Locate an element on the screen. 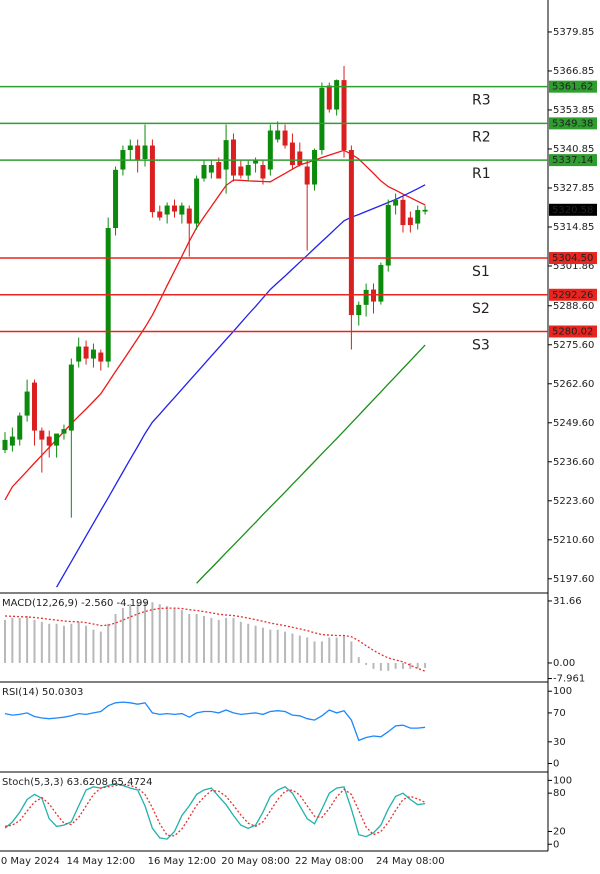 Image resolution: width=600 pixels, height=874 pixels. level-name: S3 is located at coordinates (481, 345).